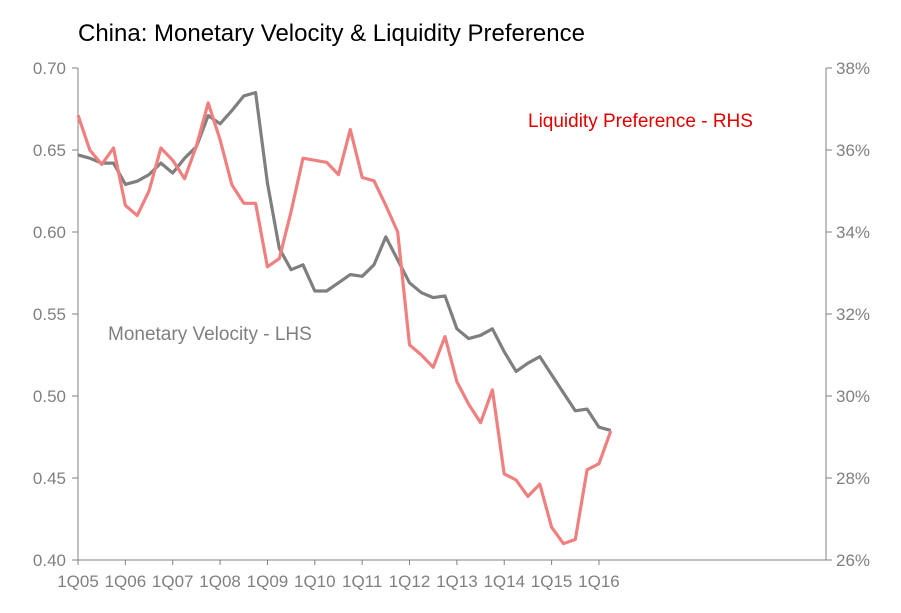 This screenshot has width=901, height=613. Describe the element at coordinates (410, 581) in the screenshot. I see `x-tick-label: 1Q12` at that location.